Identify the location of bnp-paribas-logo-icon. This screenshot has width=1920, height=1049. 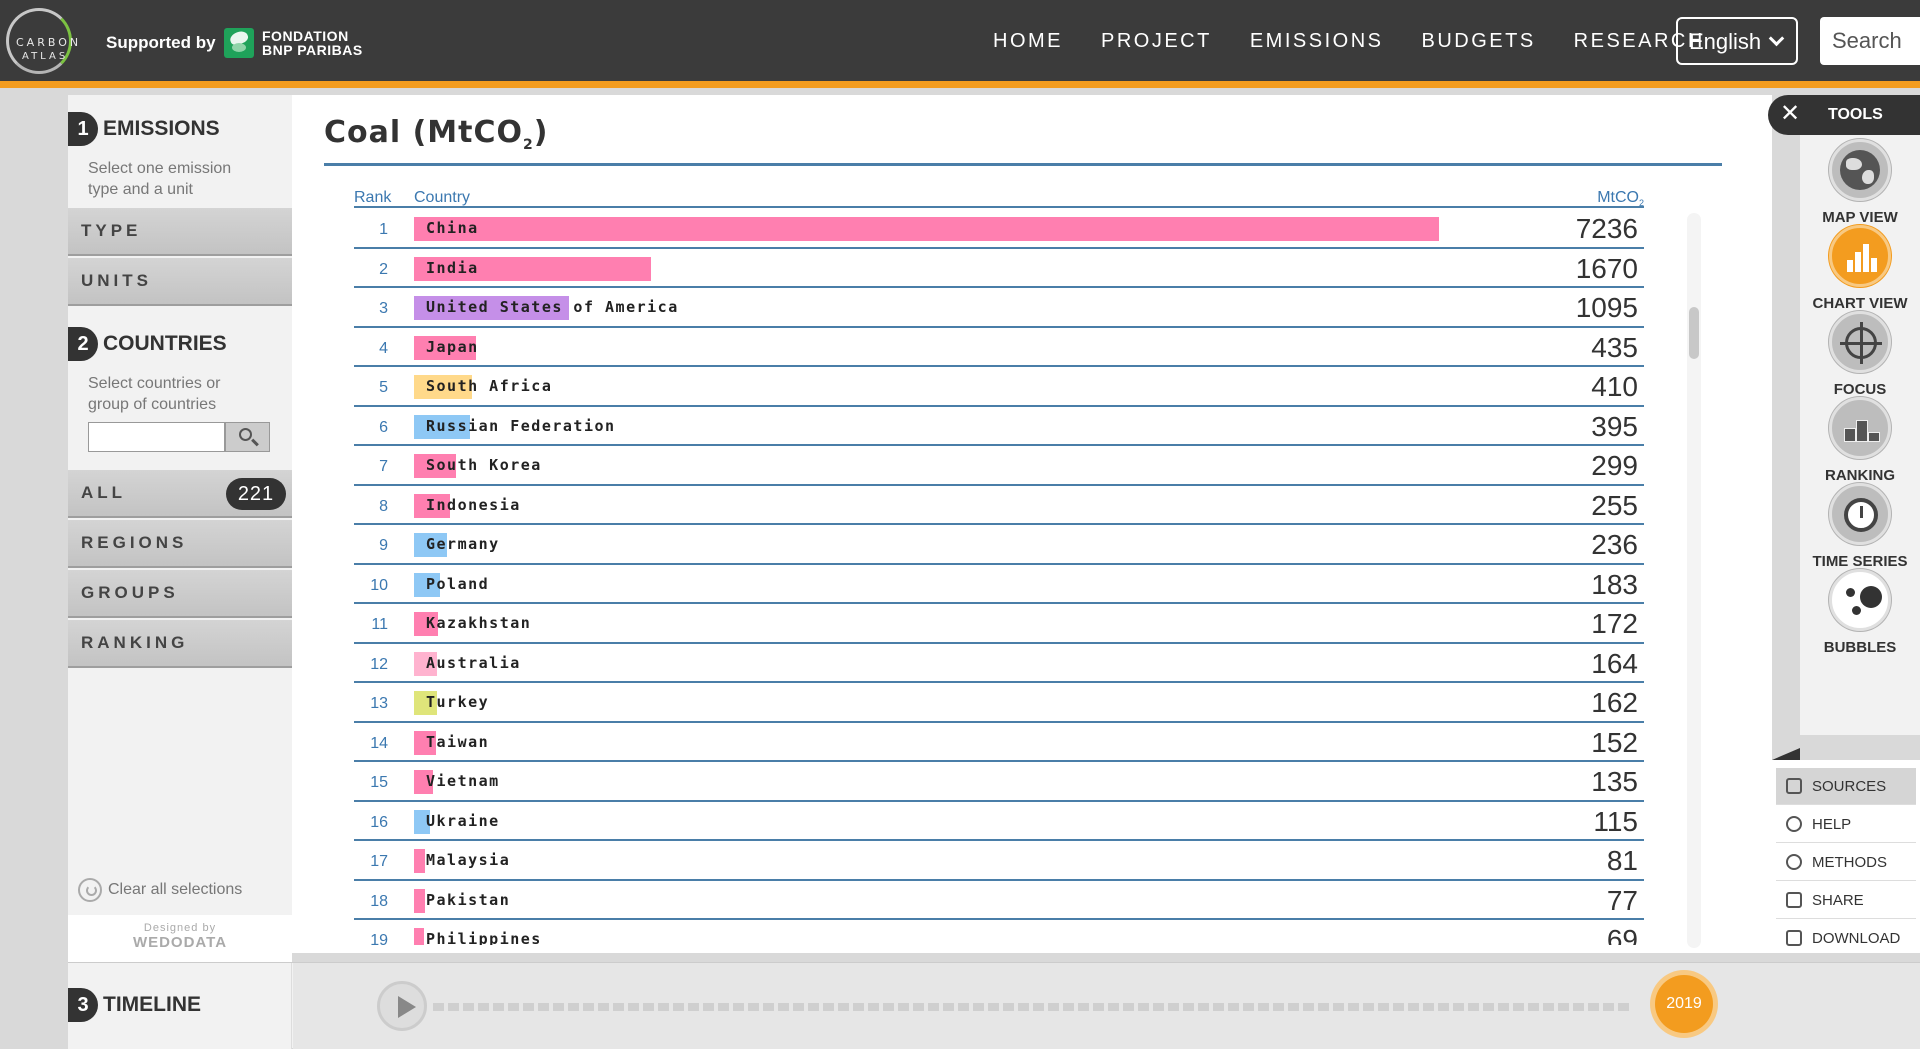
(239, 43).